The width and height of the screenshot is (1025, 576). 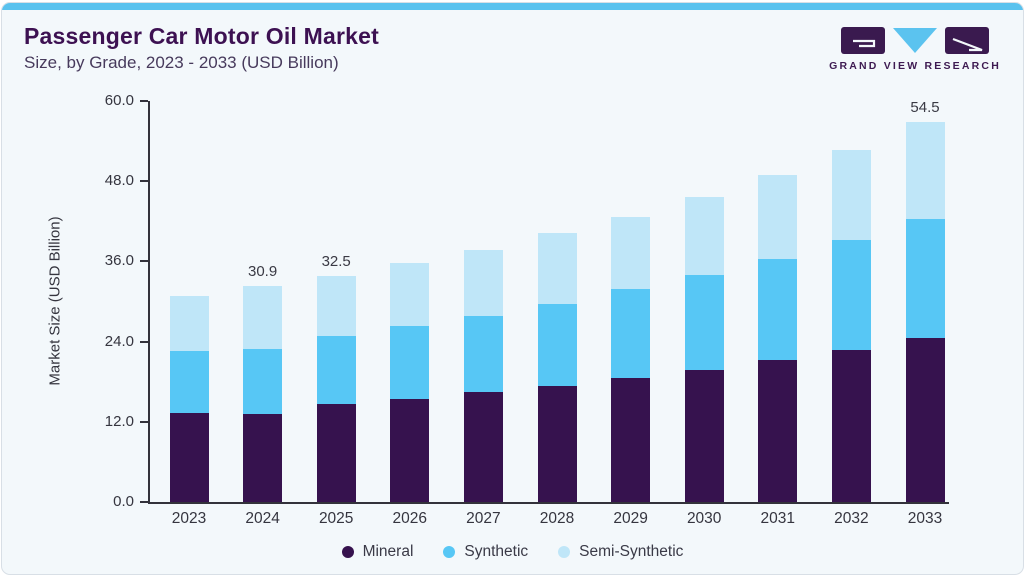 What do you see at coordinates (262, 518) in the screenshot?
I see `x-axis-label: 2024` at bounding box center [262, 518].